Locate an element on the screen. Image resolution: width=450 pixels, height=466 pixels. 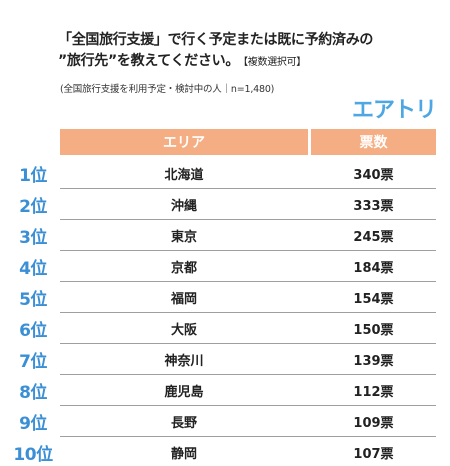
table-row: 6位 大阪 150票 is located at coordinates (227, 328).